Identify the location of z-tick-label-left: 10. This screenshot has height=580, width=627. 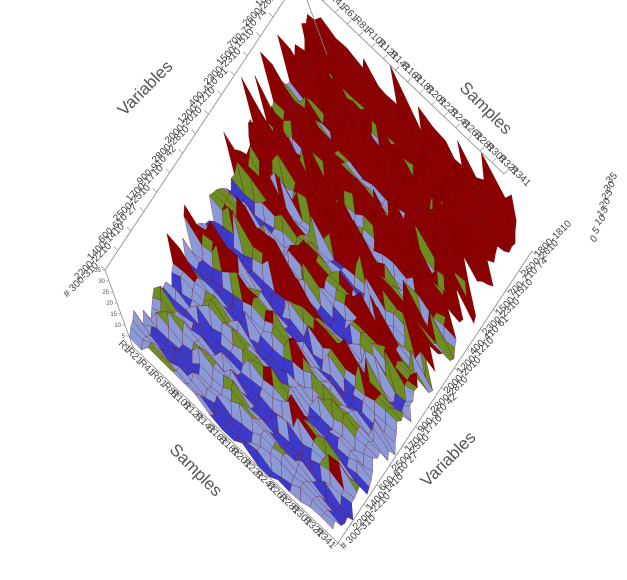
(117, 326).